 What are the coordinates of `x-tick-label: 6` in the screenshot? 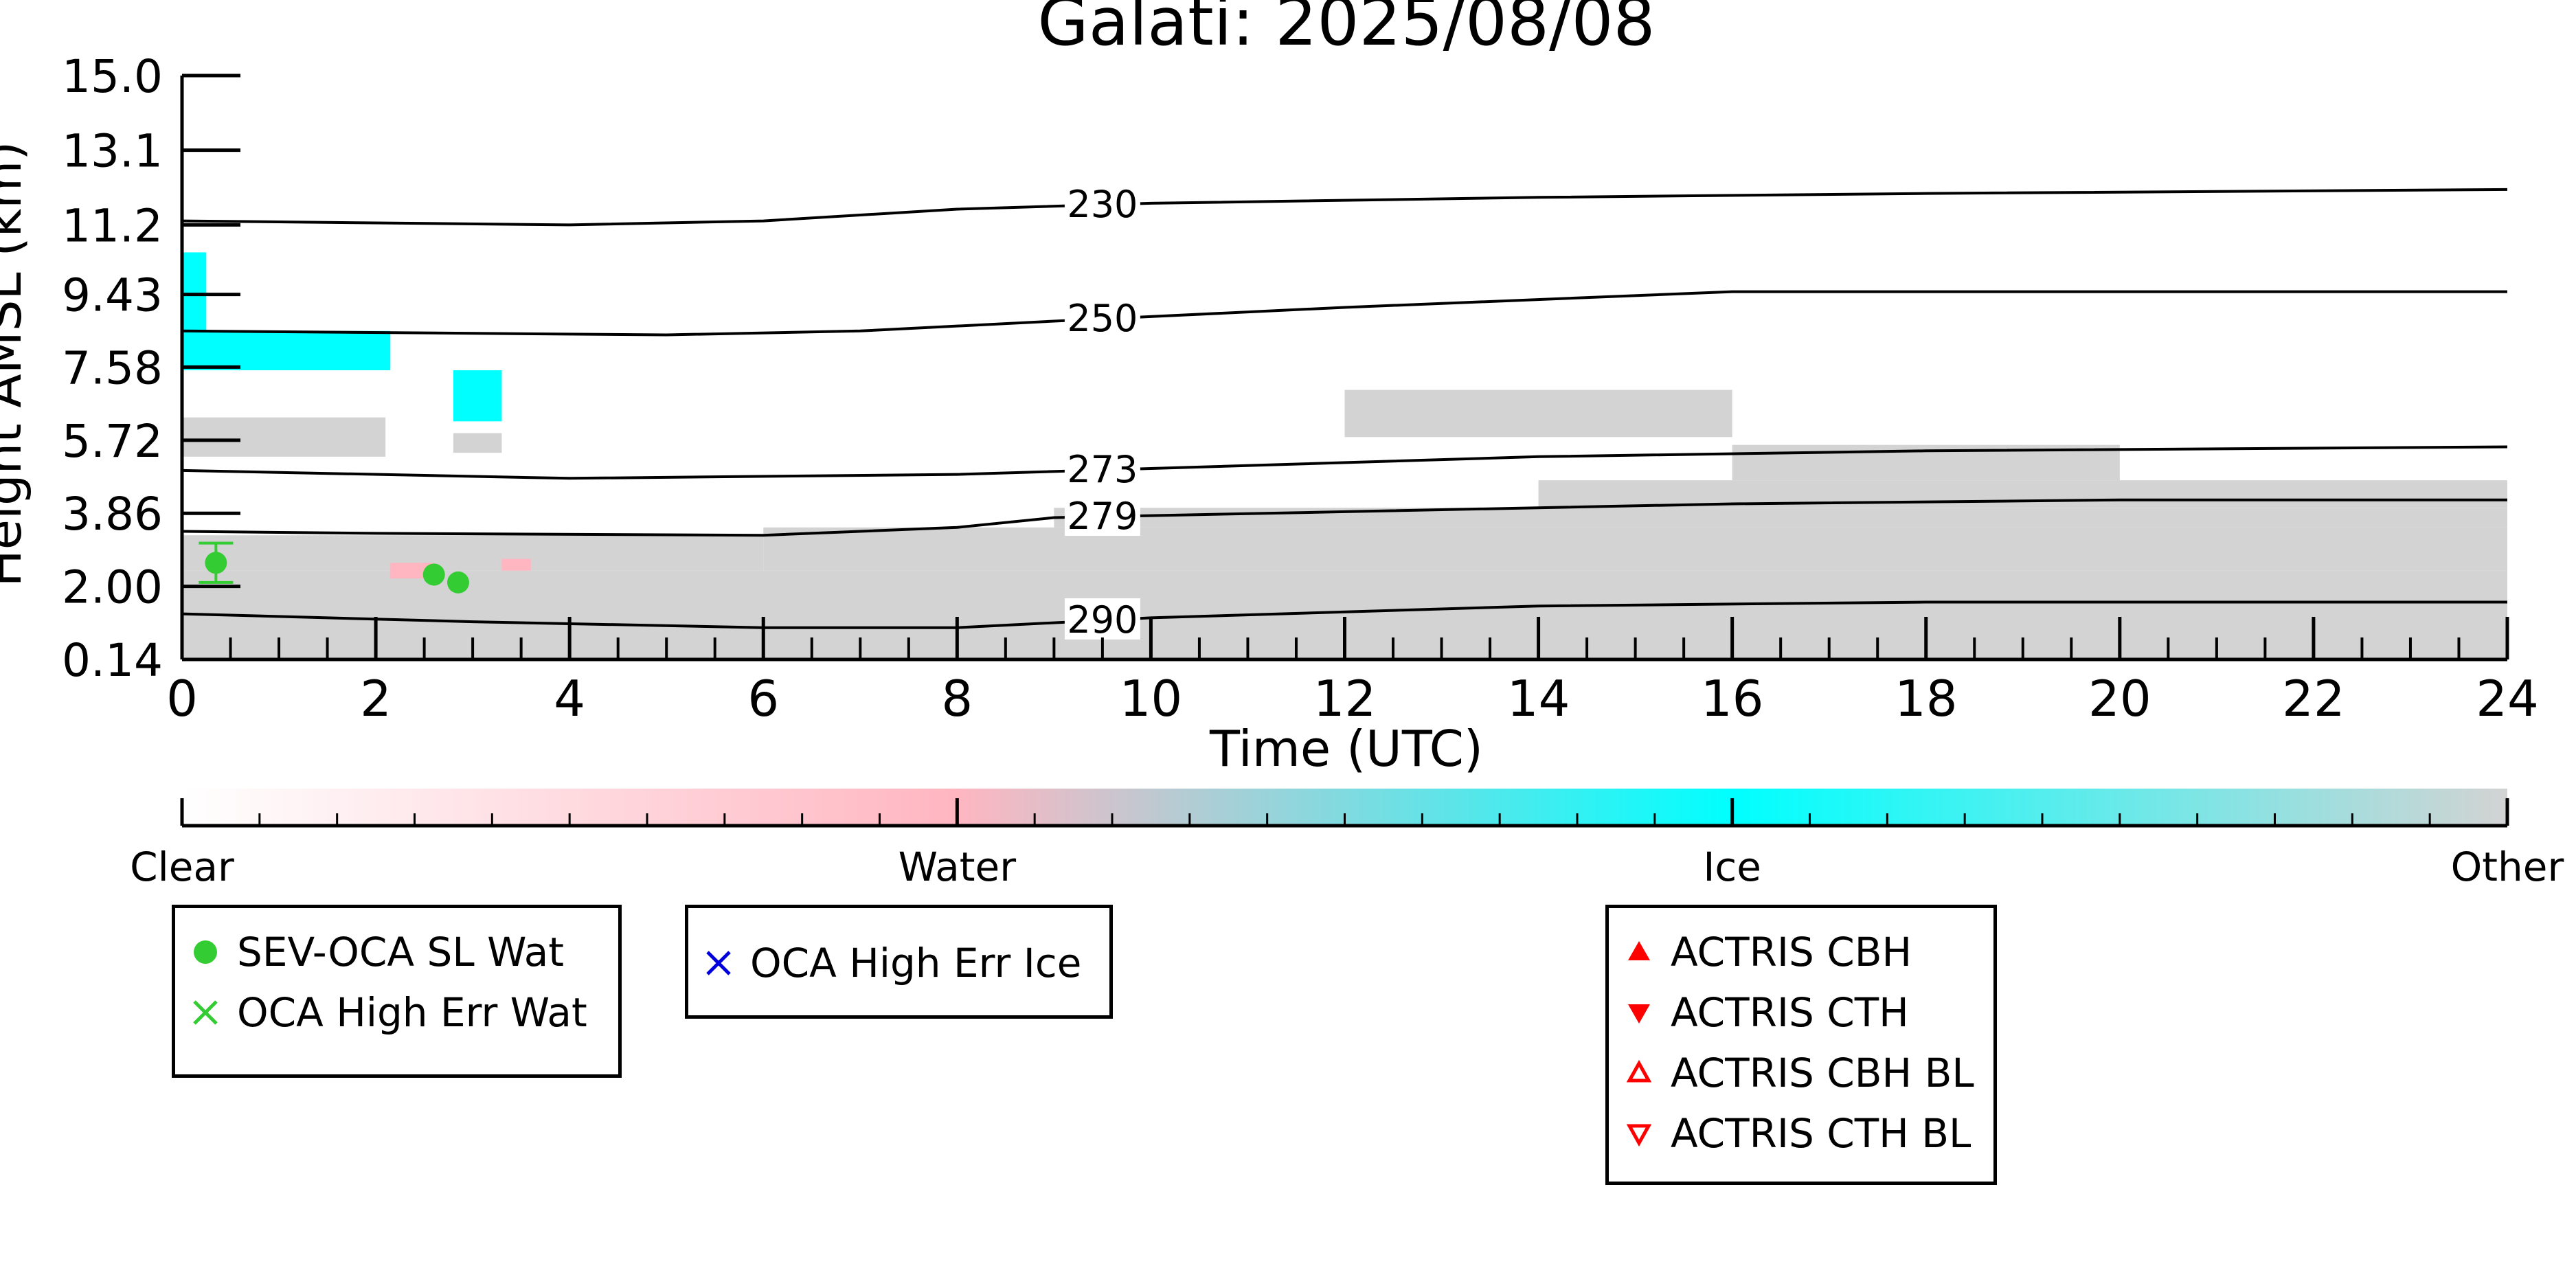 It's located at (763, 698).